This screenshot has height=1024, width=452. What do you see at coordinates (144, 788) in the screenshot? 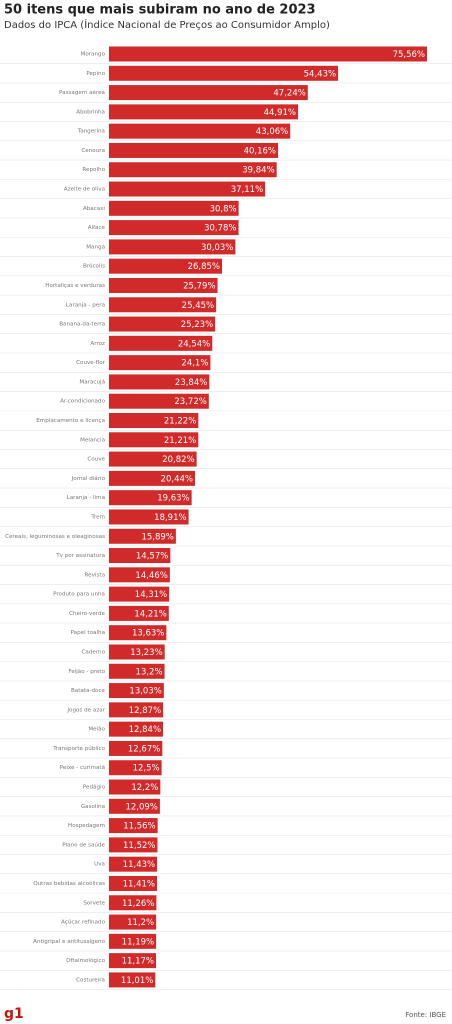
I see `value-label: 12,2%` at bounding box center [144, 788].